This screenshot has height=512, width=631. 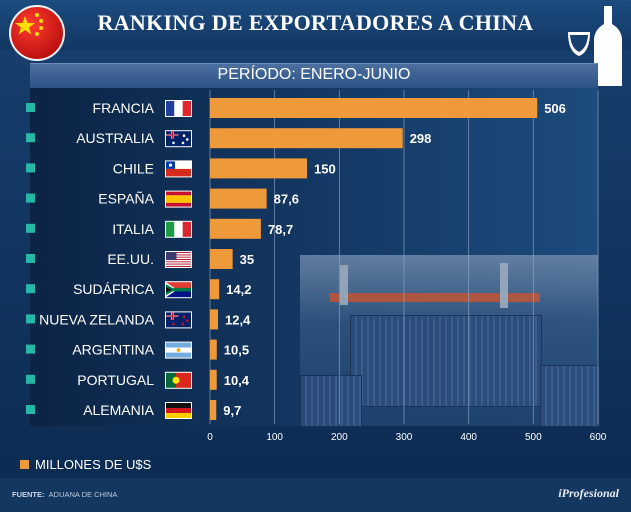 What do you see at coordinates (339, 437) in the screenshot?
I see `x-tick-label: 200` at bounding box center [339, 437].